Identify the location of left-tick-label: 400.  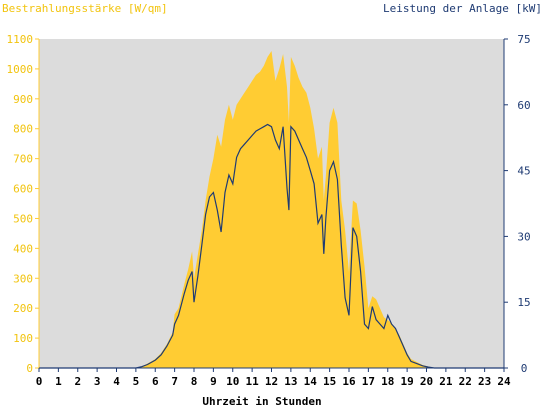
(23, 248).